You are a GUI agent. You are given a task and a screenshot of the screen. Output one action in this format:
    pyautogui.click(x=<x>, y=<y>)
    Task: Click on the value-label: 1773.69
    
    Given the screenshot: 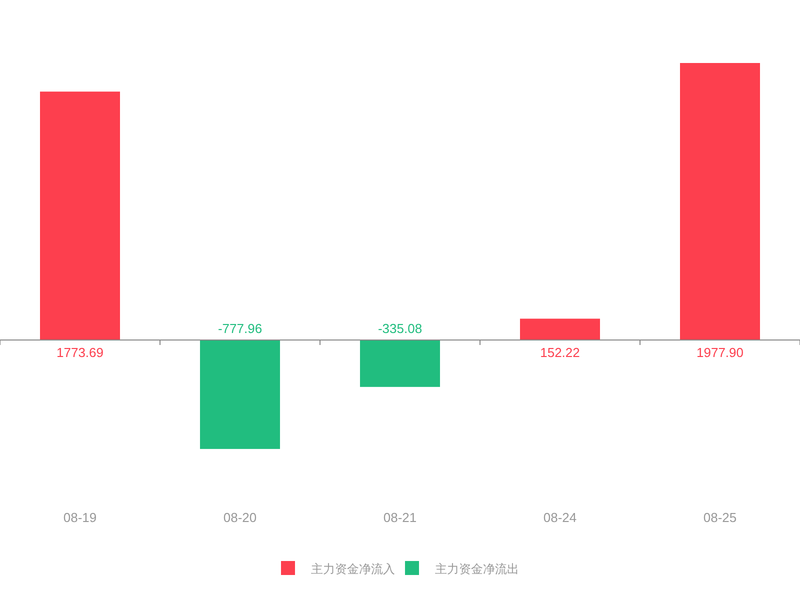 What is the action you would take?
    pyautogui.click(x=80, y=352)
    